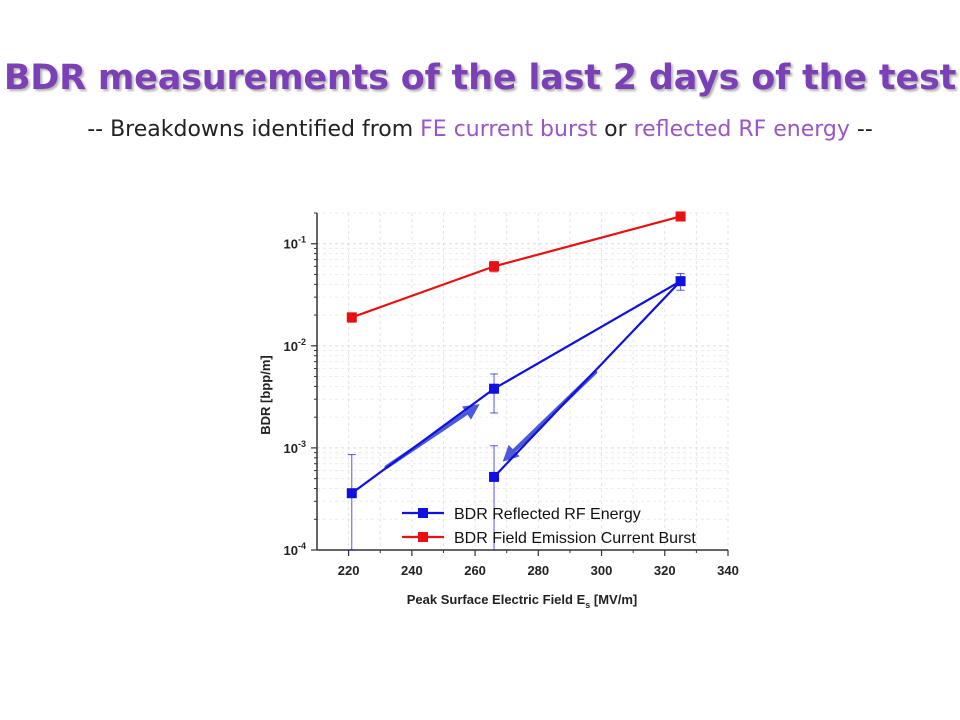 The width and height of the screenshot is (960, 720). I want to click on legend-item: BDR Field Emission Current Burst, so click(549, 538).